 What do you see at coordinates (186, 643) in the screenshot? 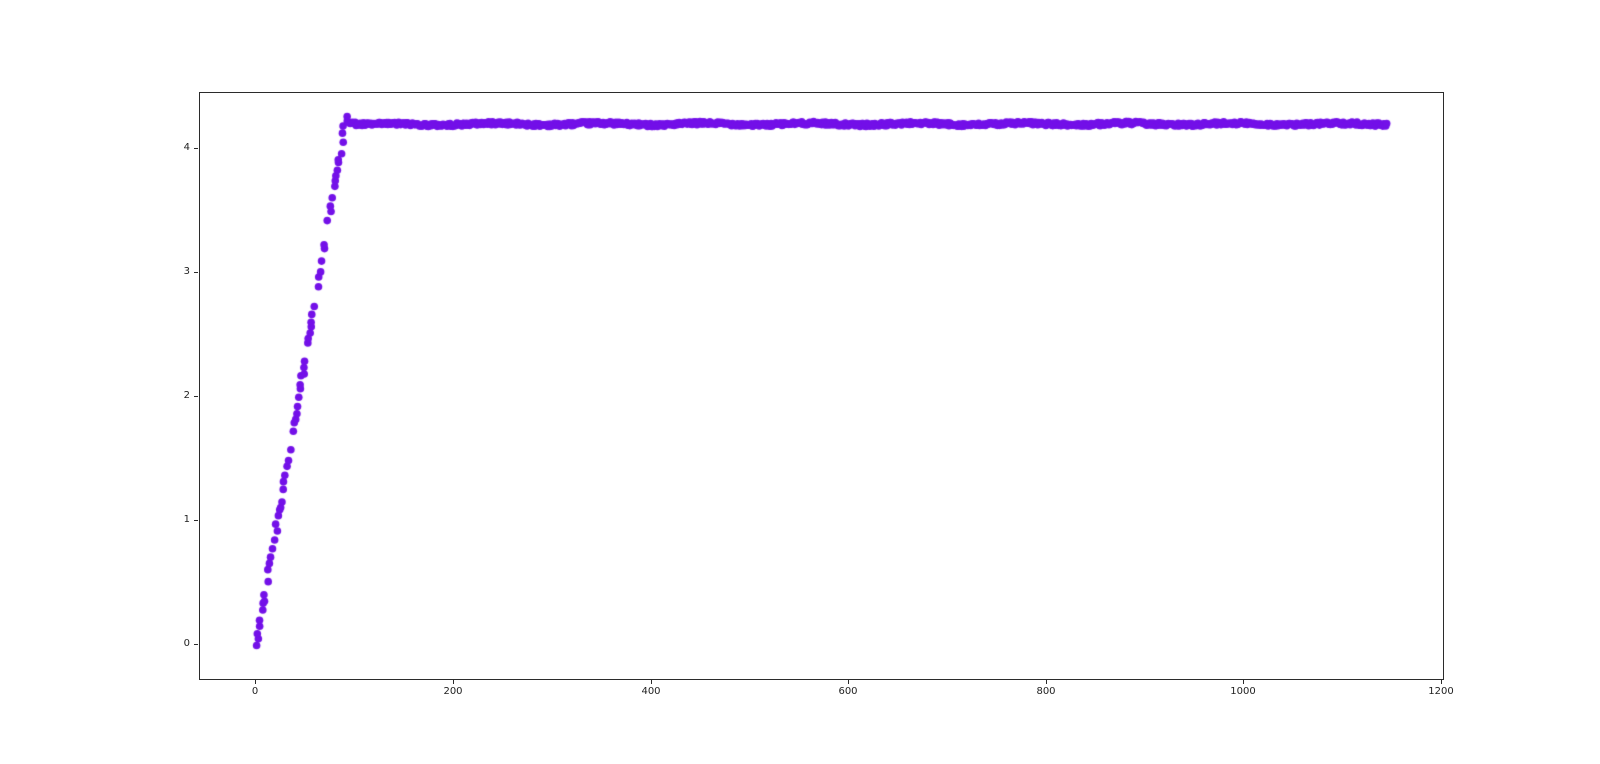
I see `y-tick-label: 0` at bounding box center [186, 643].